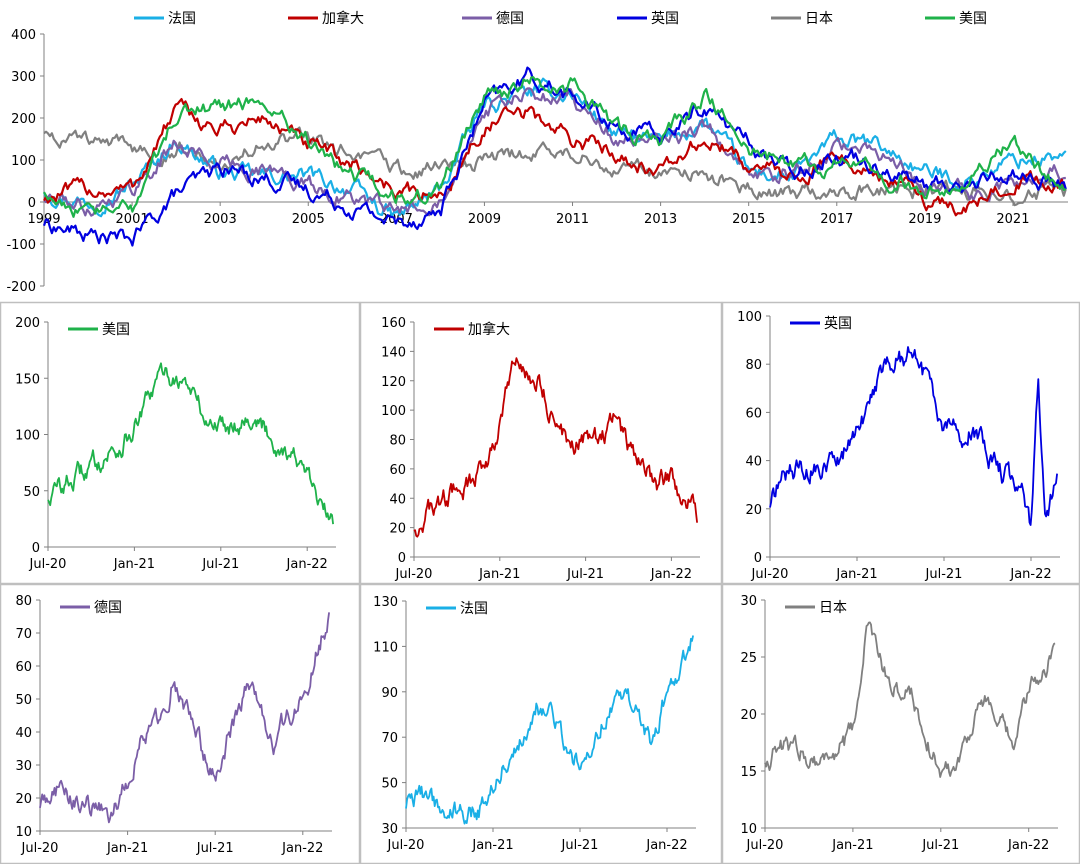 The image size is (1080, 864). I want to click on y-tick-label: 15, so click(748, 772).